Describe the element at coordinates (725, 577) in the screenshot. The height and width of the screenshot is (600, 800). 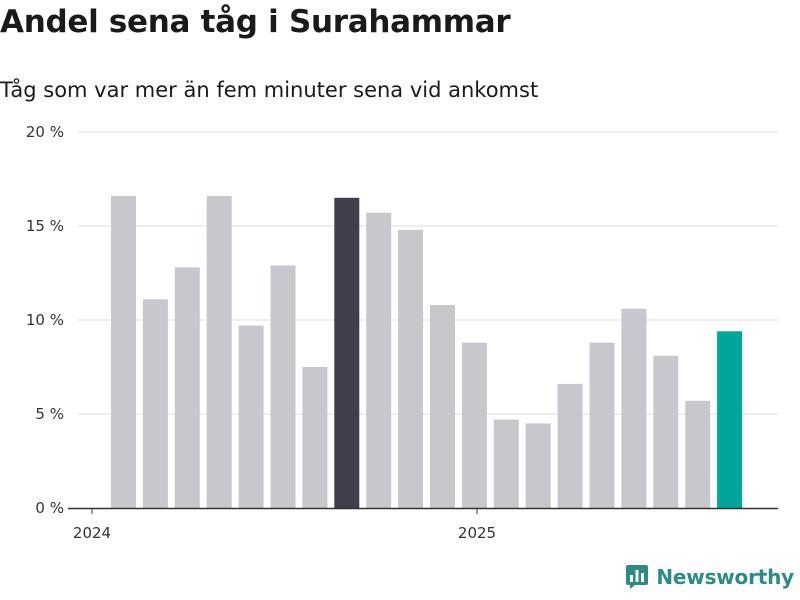
I see `brand-name: Newsworthy` at that location.